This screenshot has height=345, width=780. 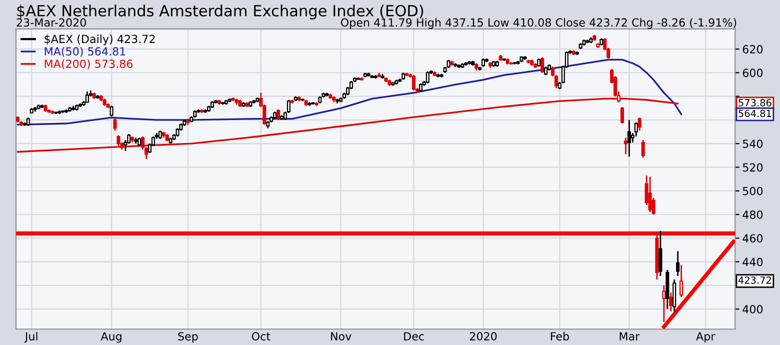 I want to click on x-tick-label: Jul, so click(x=31, y=337).